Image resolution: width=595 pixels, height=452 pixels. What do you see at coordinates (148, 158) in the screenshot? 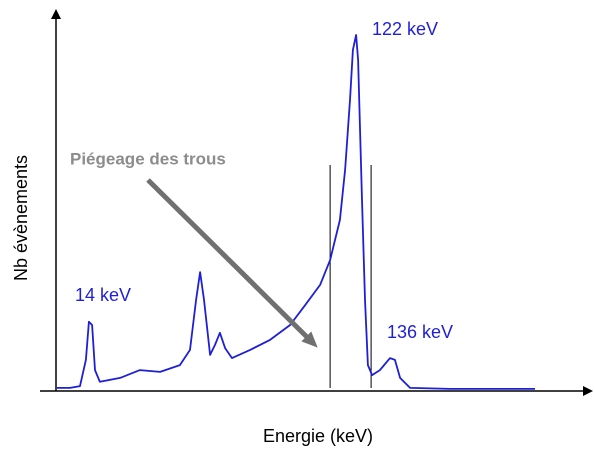
I see `annotation: Piégeage des trous` at bounding box center [148, 158].